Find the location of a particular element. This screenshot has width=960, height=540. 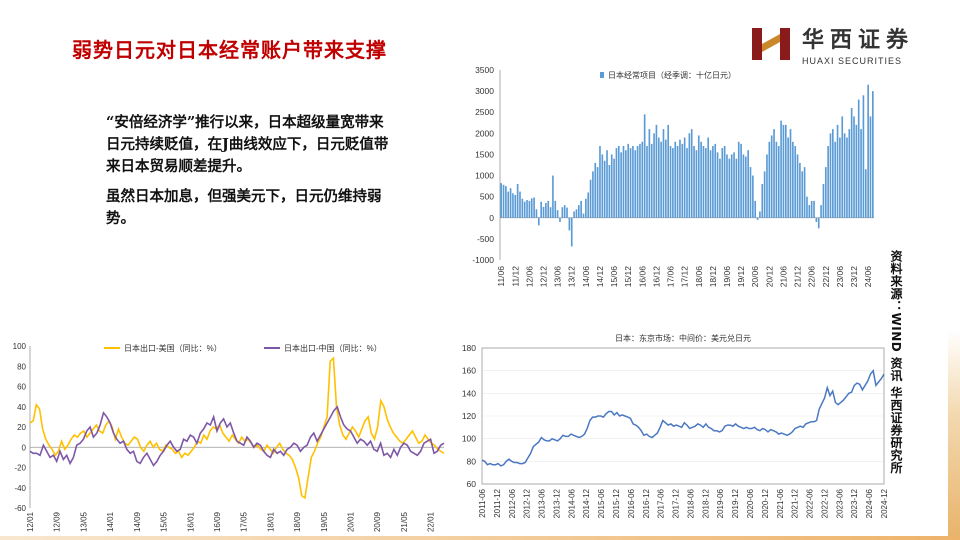

x-tick-label: 20/06 is located at coordinates (755, 277).